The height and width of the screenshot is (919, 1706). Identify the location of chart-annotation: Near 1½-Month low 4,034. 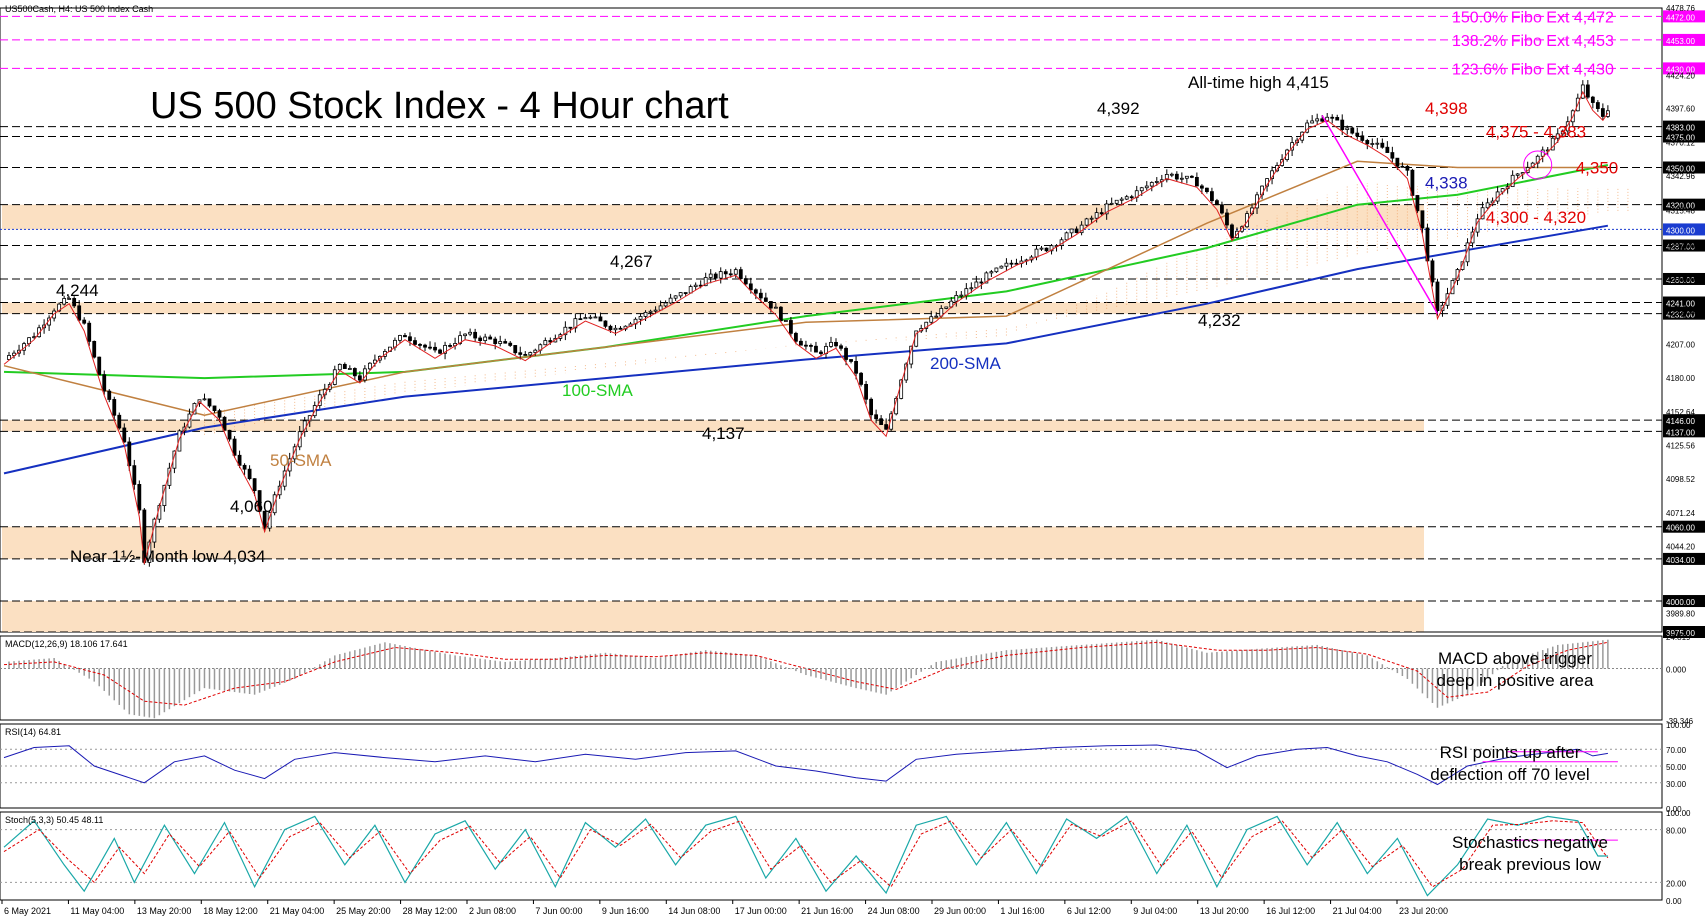
(168, 556).